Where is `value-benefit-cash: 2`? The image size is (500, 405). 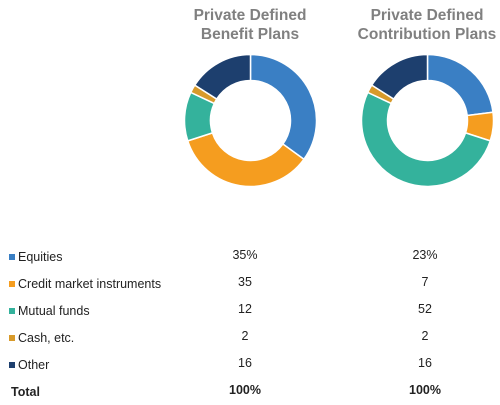 value-benefit-cash: 2 is located at coordinates (245, 336).